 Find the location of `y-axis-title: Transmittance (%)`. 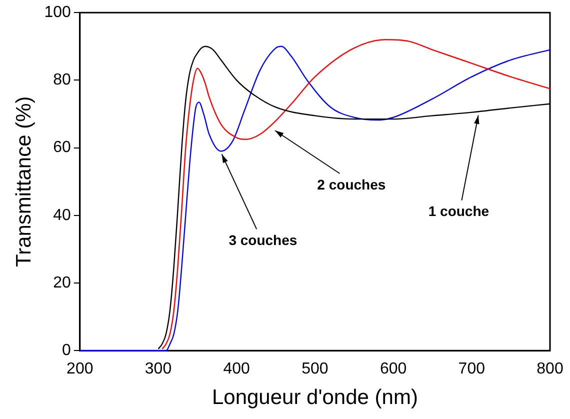

y-axis-title: Transmittance (%) is located at coordinates (24, 181).